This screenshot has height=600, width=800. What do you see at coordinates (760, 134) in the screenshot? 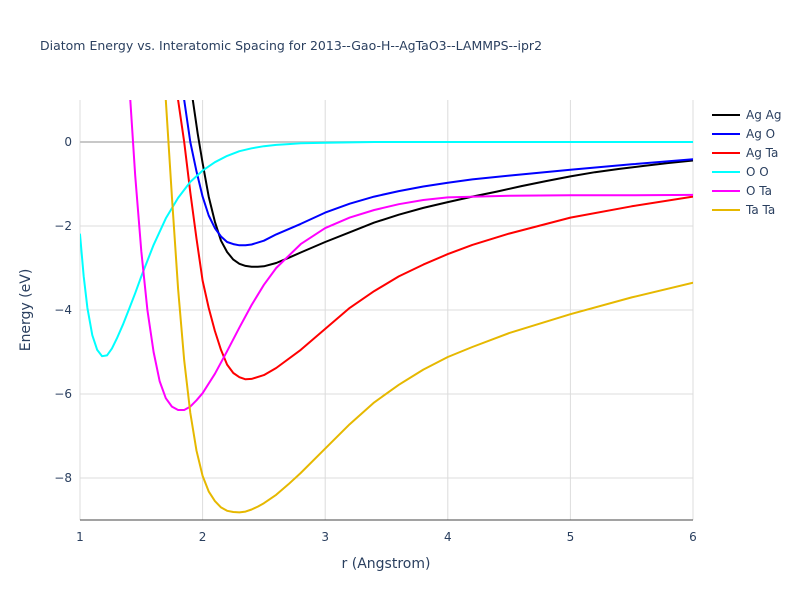
I see `legend-label: Ag O` at bounding box center [760, 134].